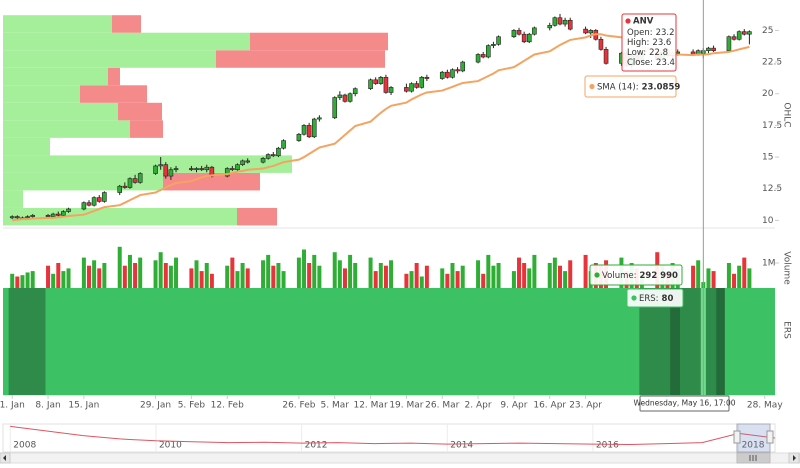 The height and width of the screenshot is (468, 800). What do you see at coordinates (618, 87) in the screenshot?
I see `tooltip-sma-label: SMA (14):` at bounding box center [618, 87].